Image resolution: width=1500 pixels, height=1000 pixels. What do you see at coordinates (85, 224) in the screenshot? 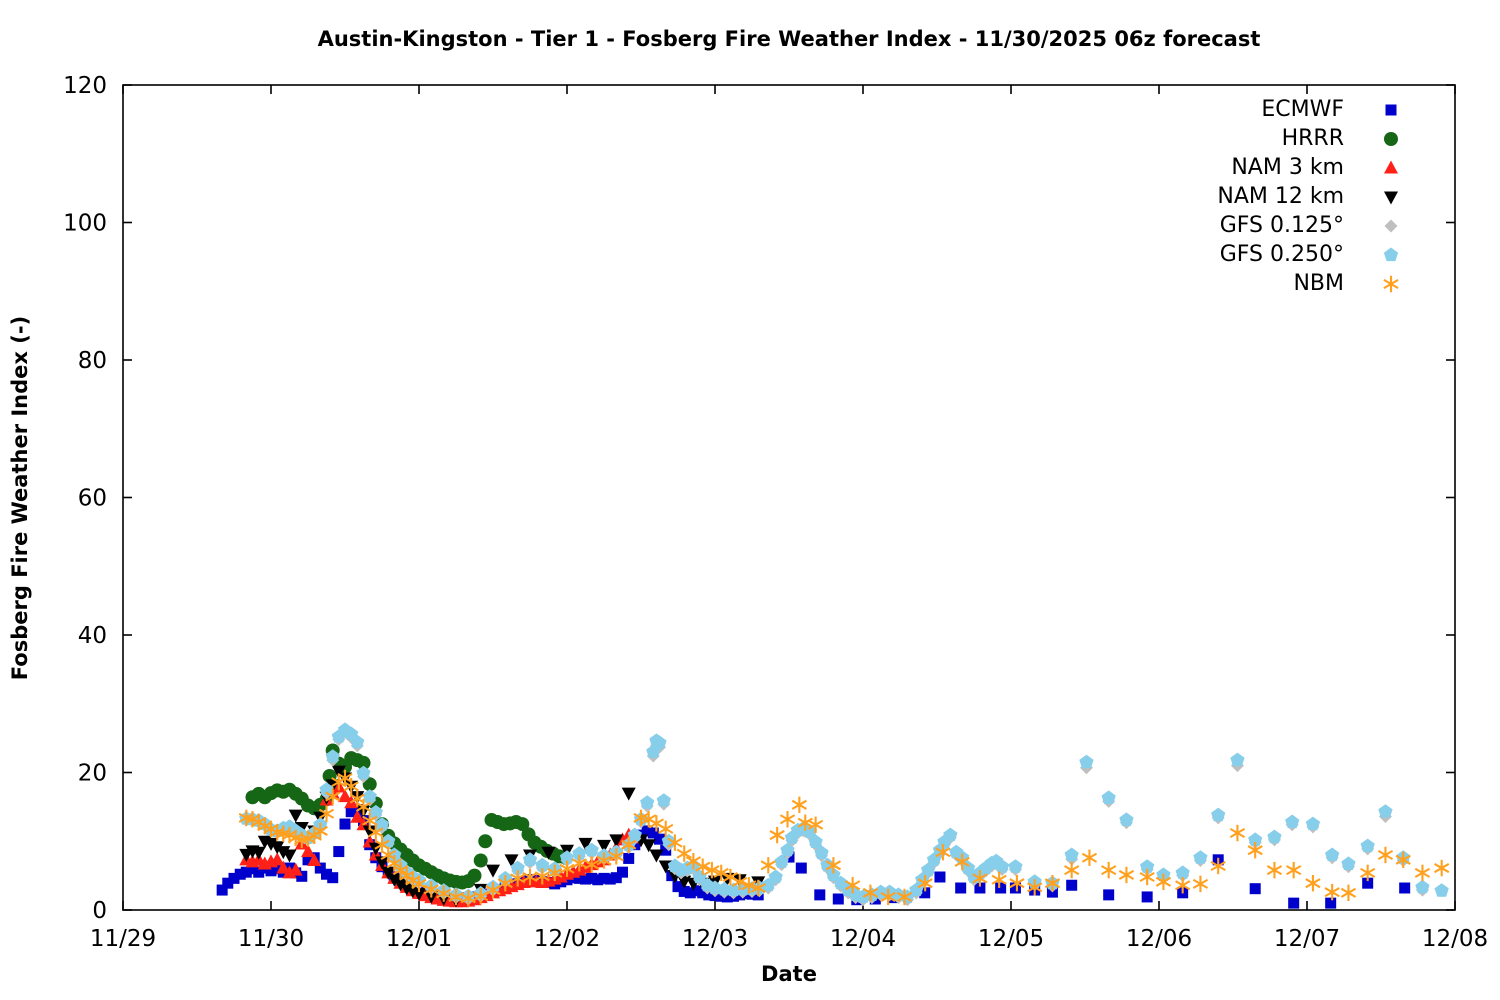
I see `y-tick-label: 100` at bounding box center [85, 224].